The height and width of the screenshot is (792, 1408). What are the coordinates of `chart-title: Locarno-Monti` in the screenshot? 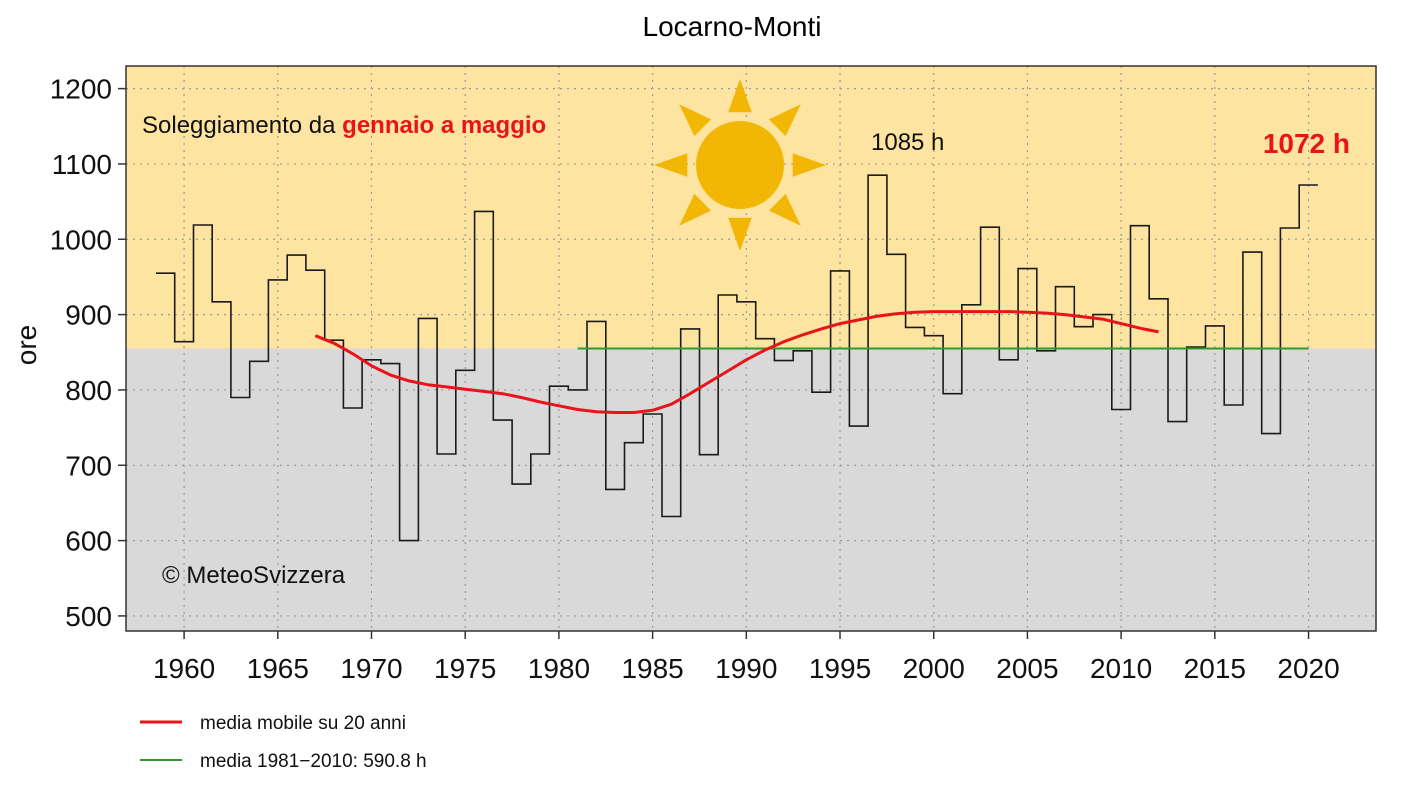 It's located at (732, 26).